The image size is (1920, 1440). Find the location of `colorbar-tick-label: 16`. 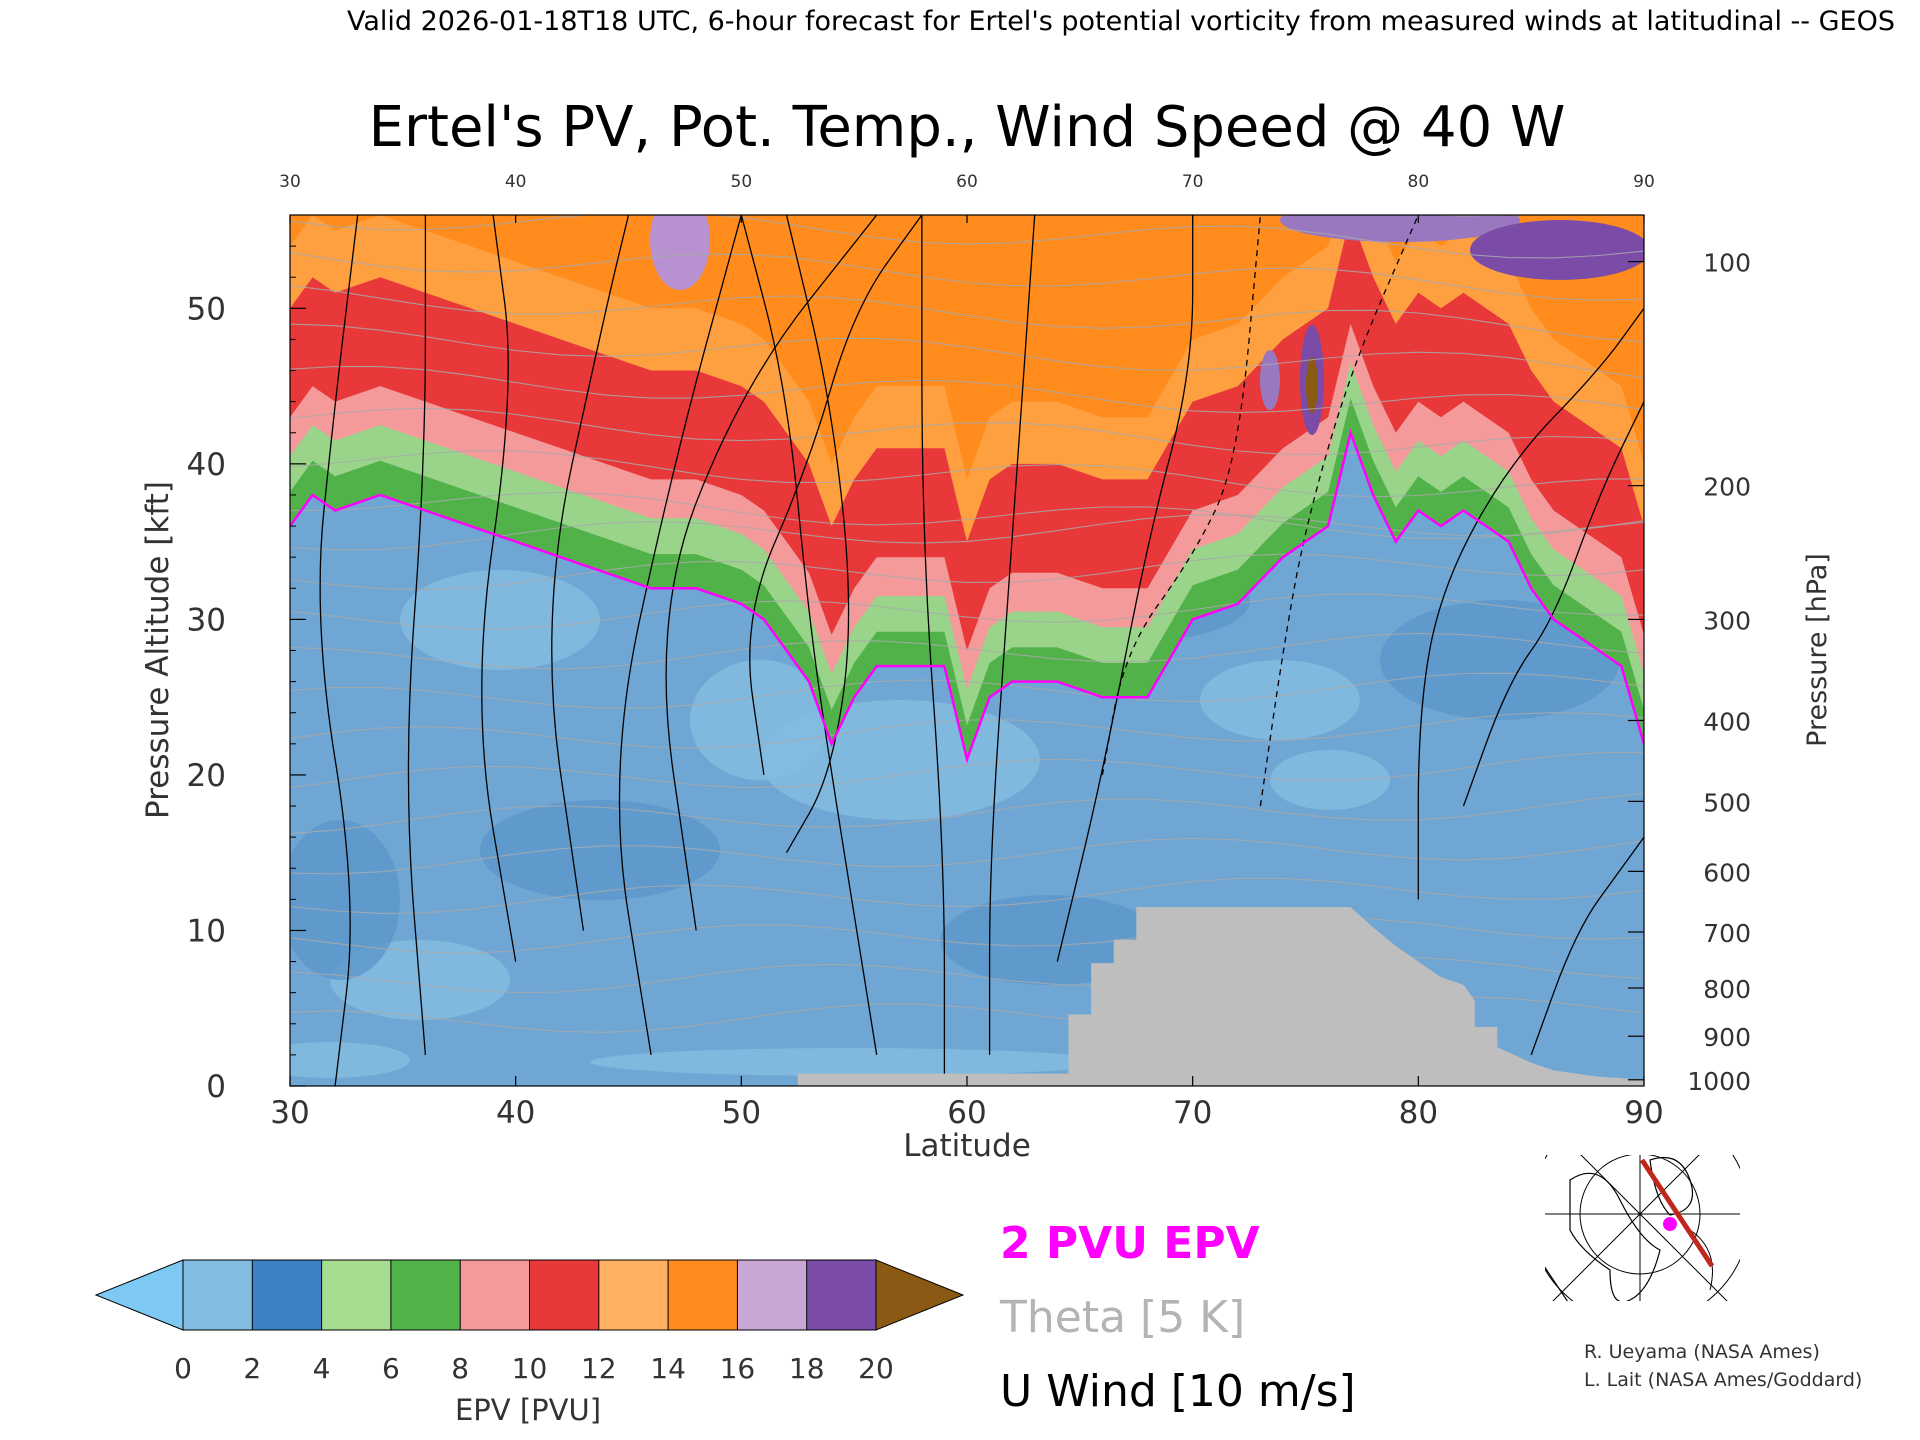

colorbar-tick-label: 16 is located at coordinates (738, 1368).